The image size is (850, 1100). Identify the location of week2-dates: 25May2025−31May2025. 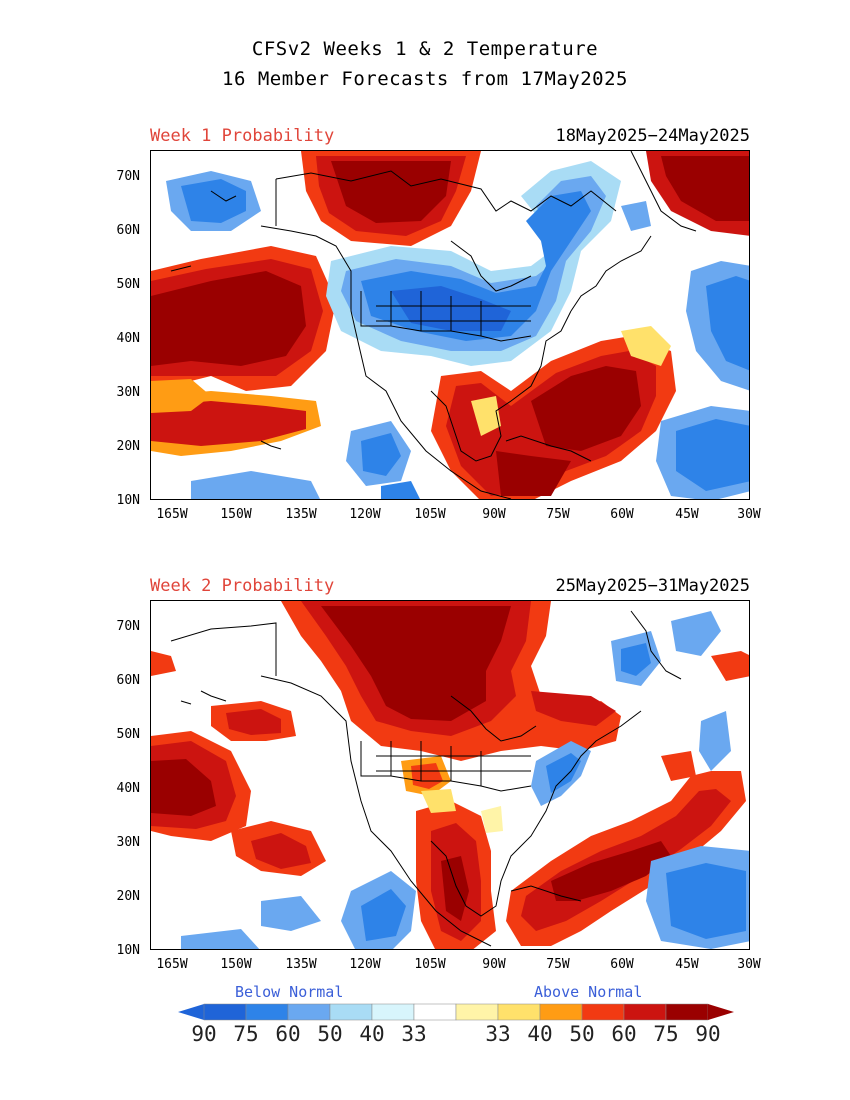
(652, 586).